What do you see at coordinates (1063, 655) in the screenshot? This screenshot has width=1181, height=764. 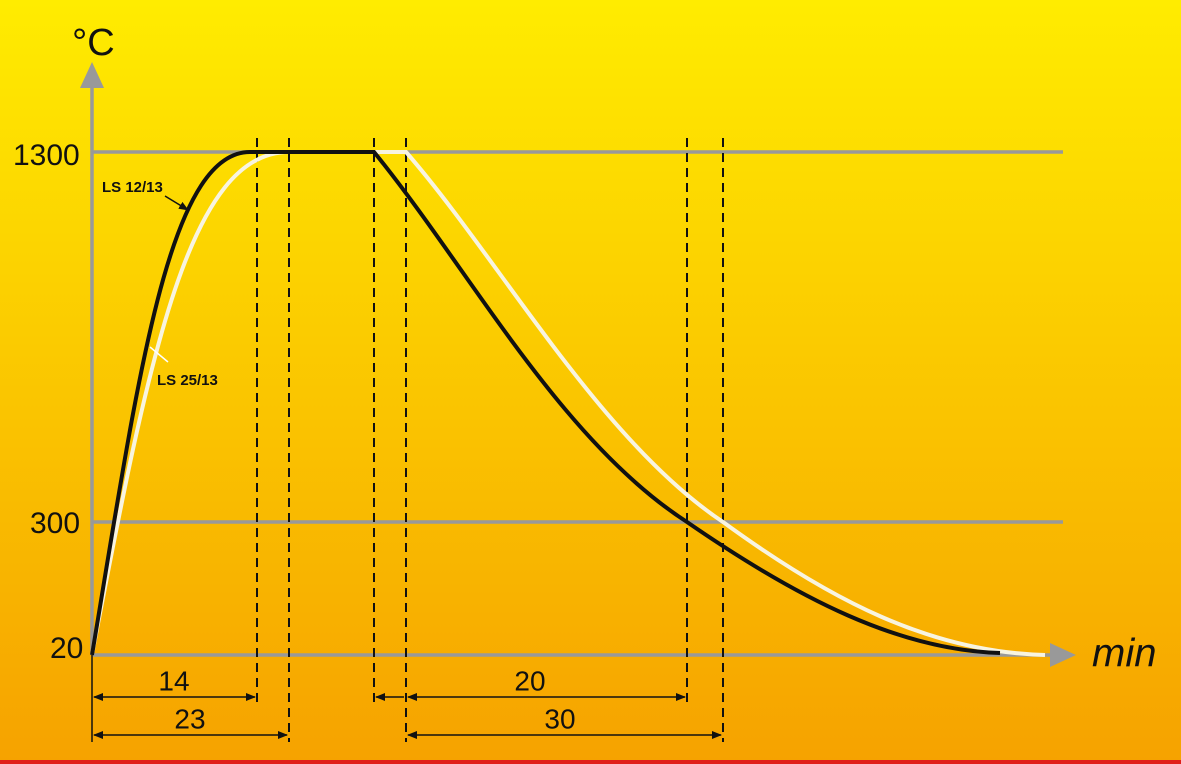 I see `x-arrow` at bounding box center [1063, 655].